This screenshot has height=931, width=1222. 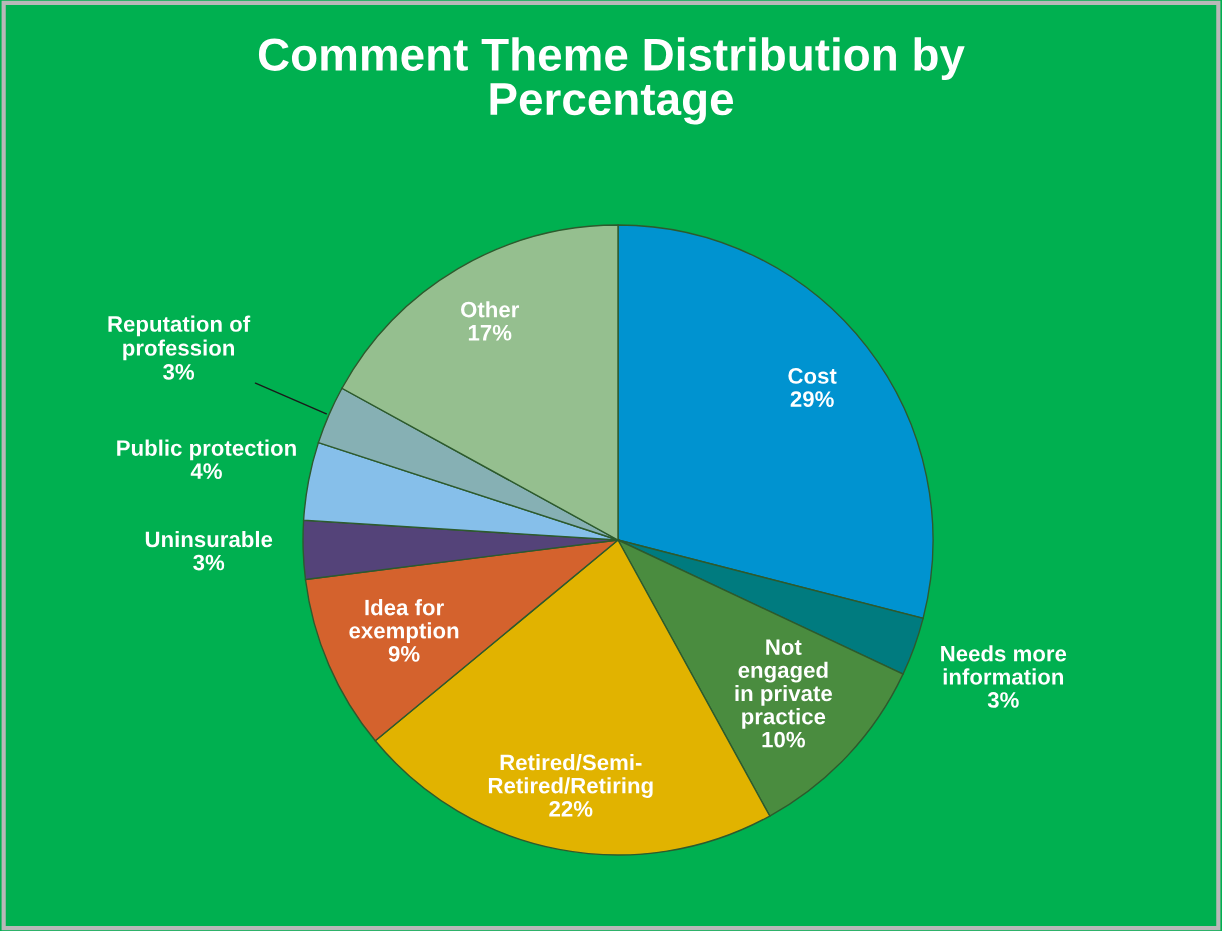 What do you see at coordinates (611, 81) in the screenshot?
I see `chart-title: Comment Theme Distribution by Percentage` at bounding box center [611, 81].